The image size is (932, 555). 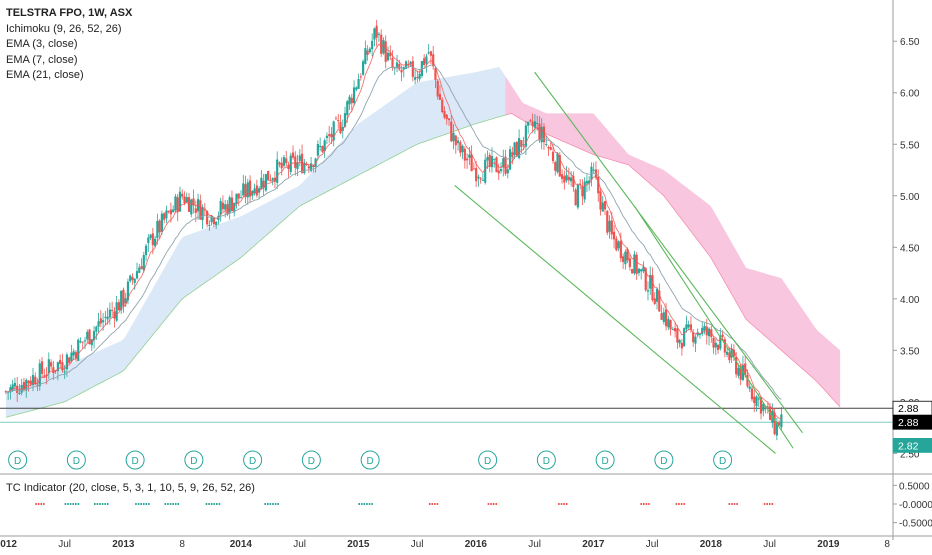 I want to click on symbol-title: TELSTRA FPO, 1W, ASX, so click(x=69, y=13).